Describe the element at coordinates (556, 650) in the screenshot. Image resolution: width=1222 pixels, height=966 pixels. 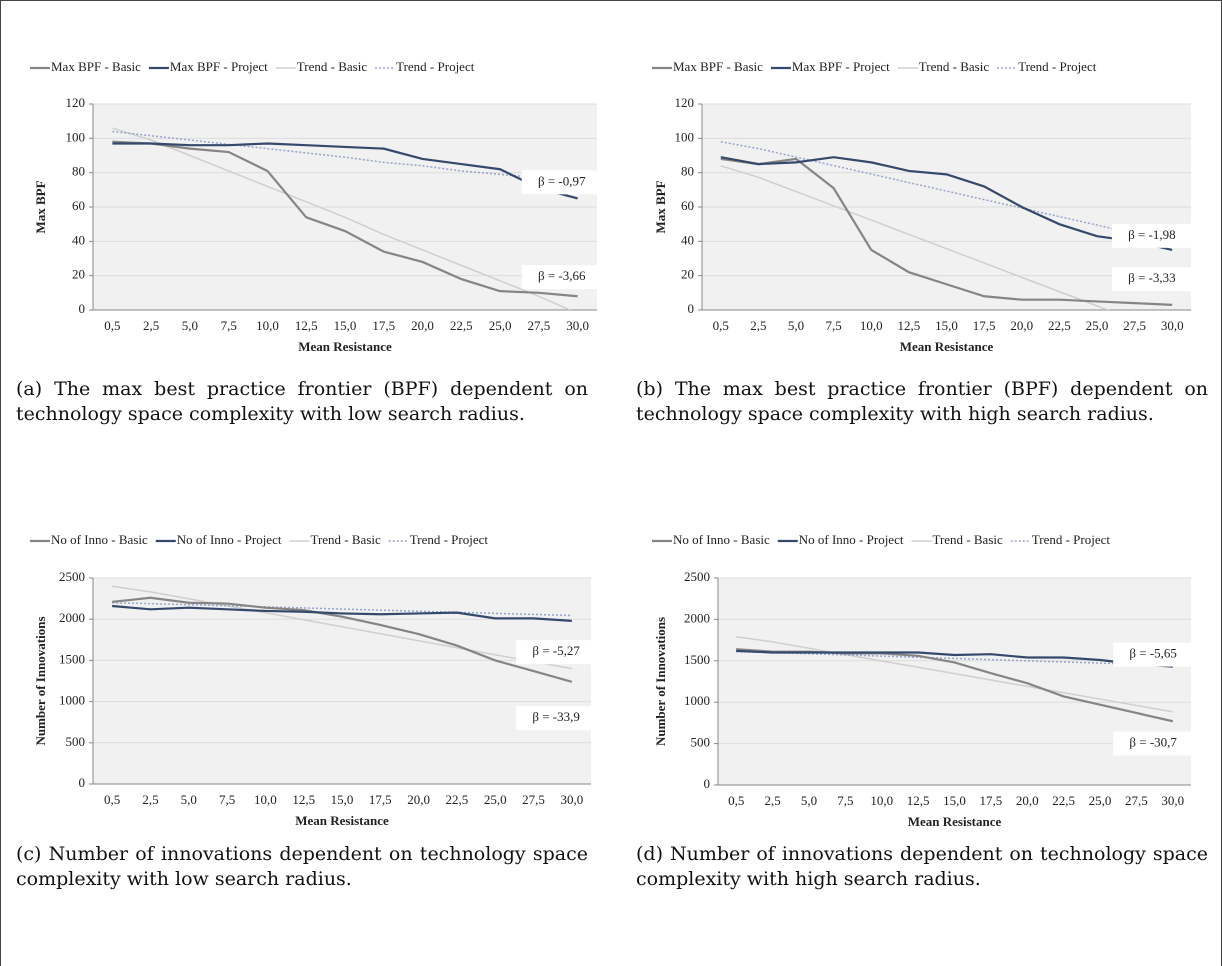
I see `annotation: β = -5,27` at that location.